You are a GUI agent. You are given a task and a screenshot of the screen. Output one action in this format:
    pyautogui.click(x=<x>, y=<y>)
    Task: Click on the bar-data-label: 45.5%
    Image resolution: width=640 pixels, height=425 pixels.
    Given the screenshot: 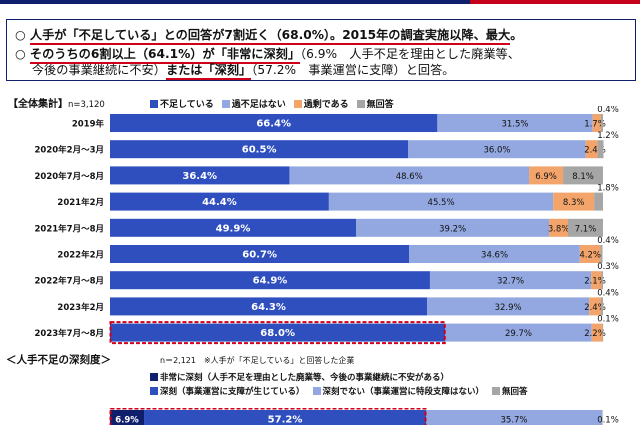 What is the action you would take?
    pyautogui.click(x=441, y=203)
    